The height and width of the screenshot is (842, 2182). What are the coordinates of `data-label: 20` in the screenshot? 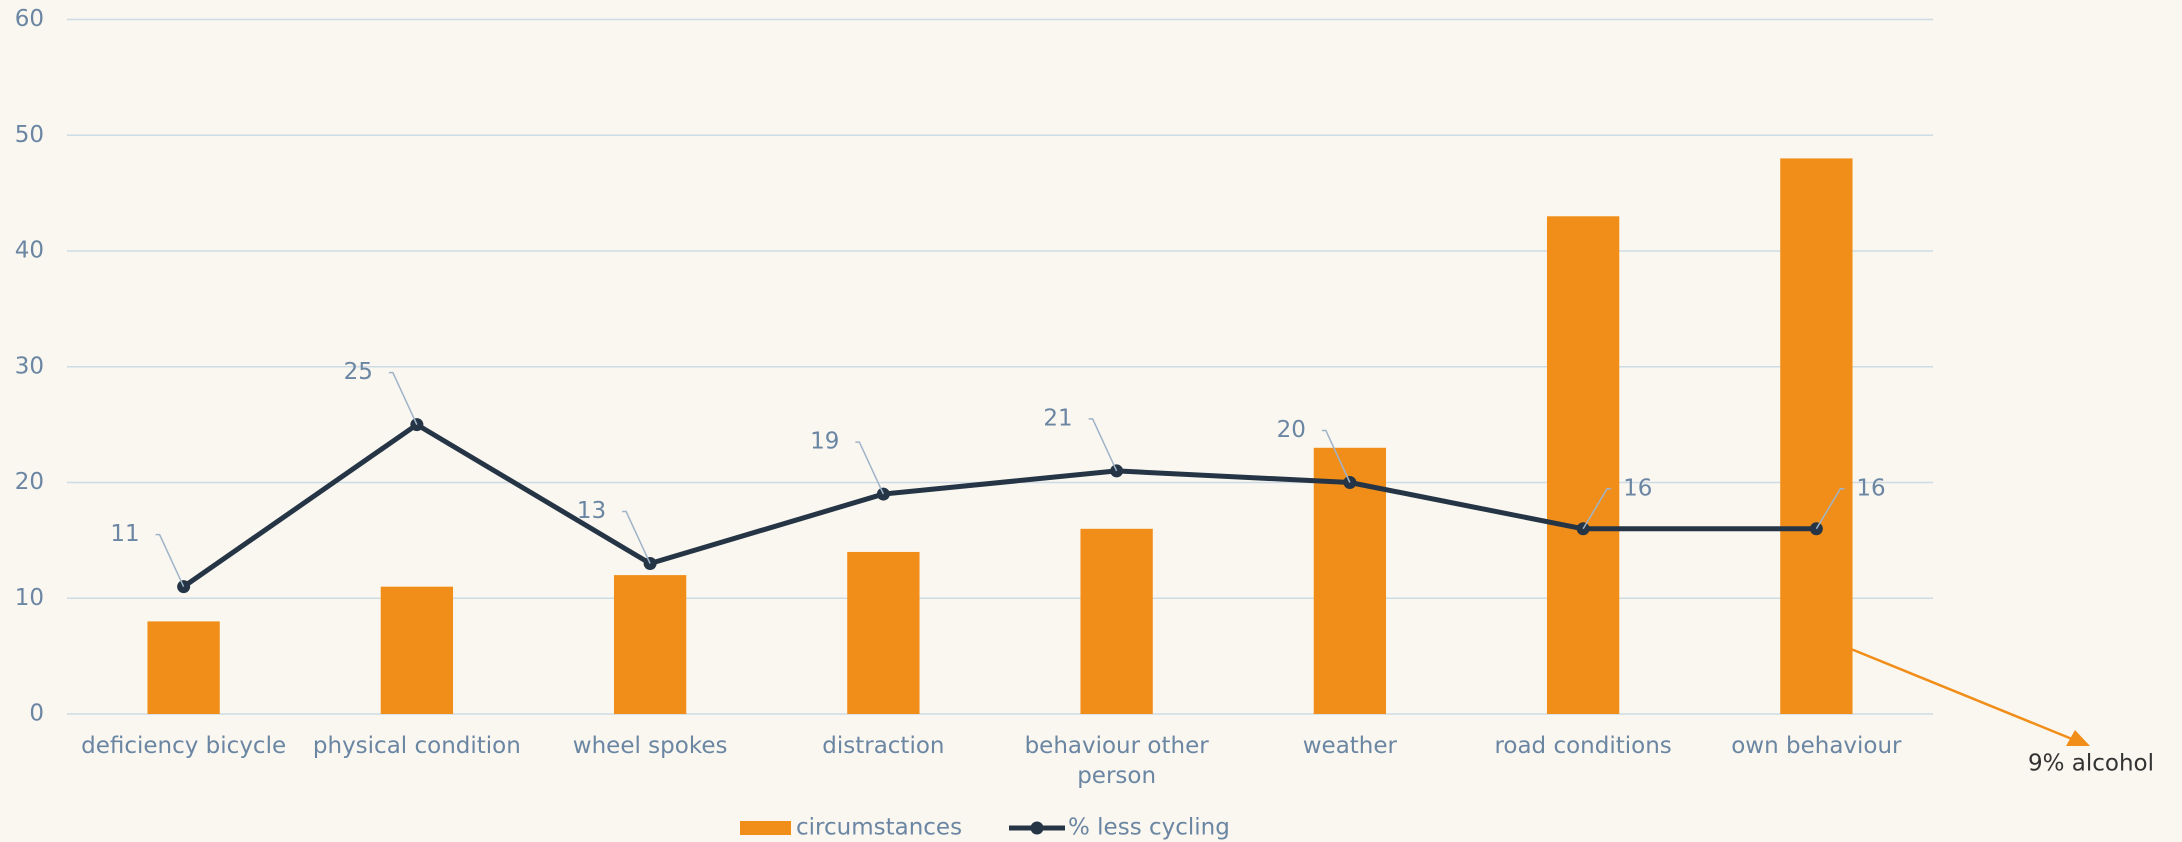 It's located at (1291, 430).